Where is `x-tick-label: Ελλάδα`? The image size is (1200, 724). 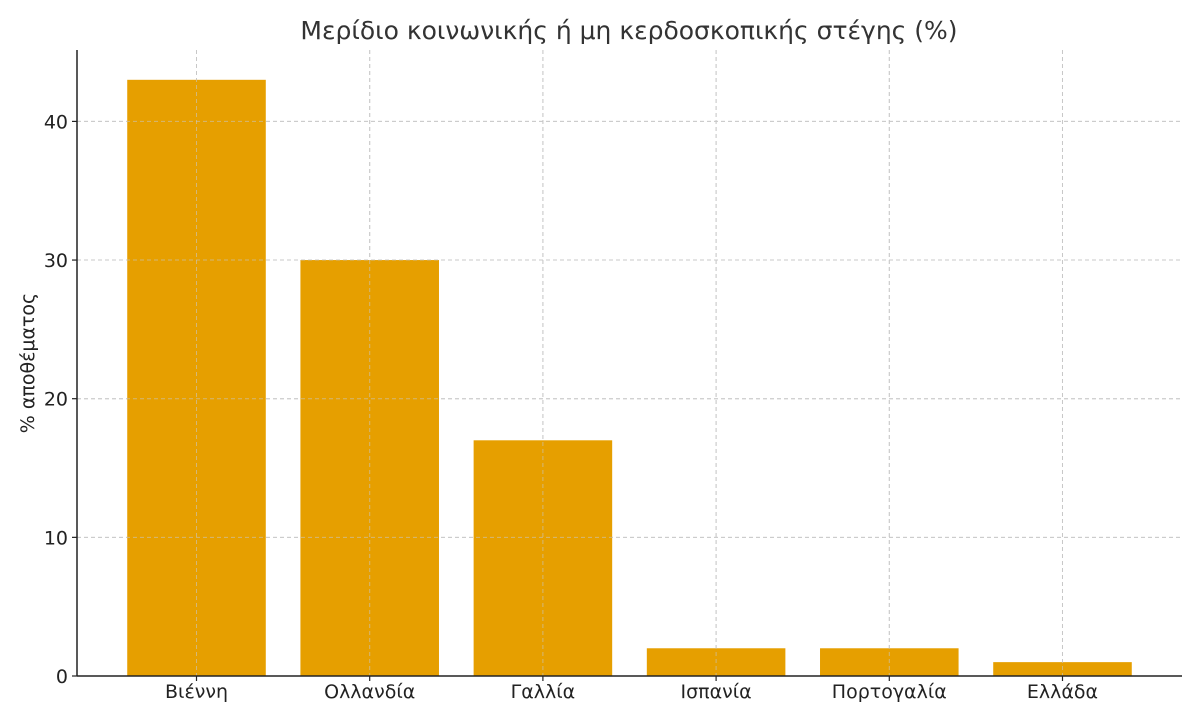
x-tick-label: Ελλάδα is located at coordinates (1062, 692).